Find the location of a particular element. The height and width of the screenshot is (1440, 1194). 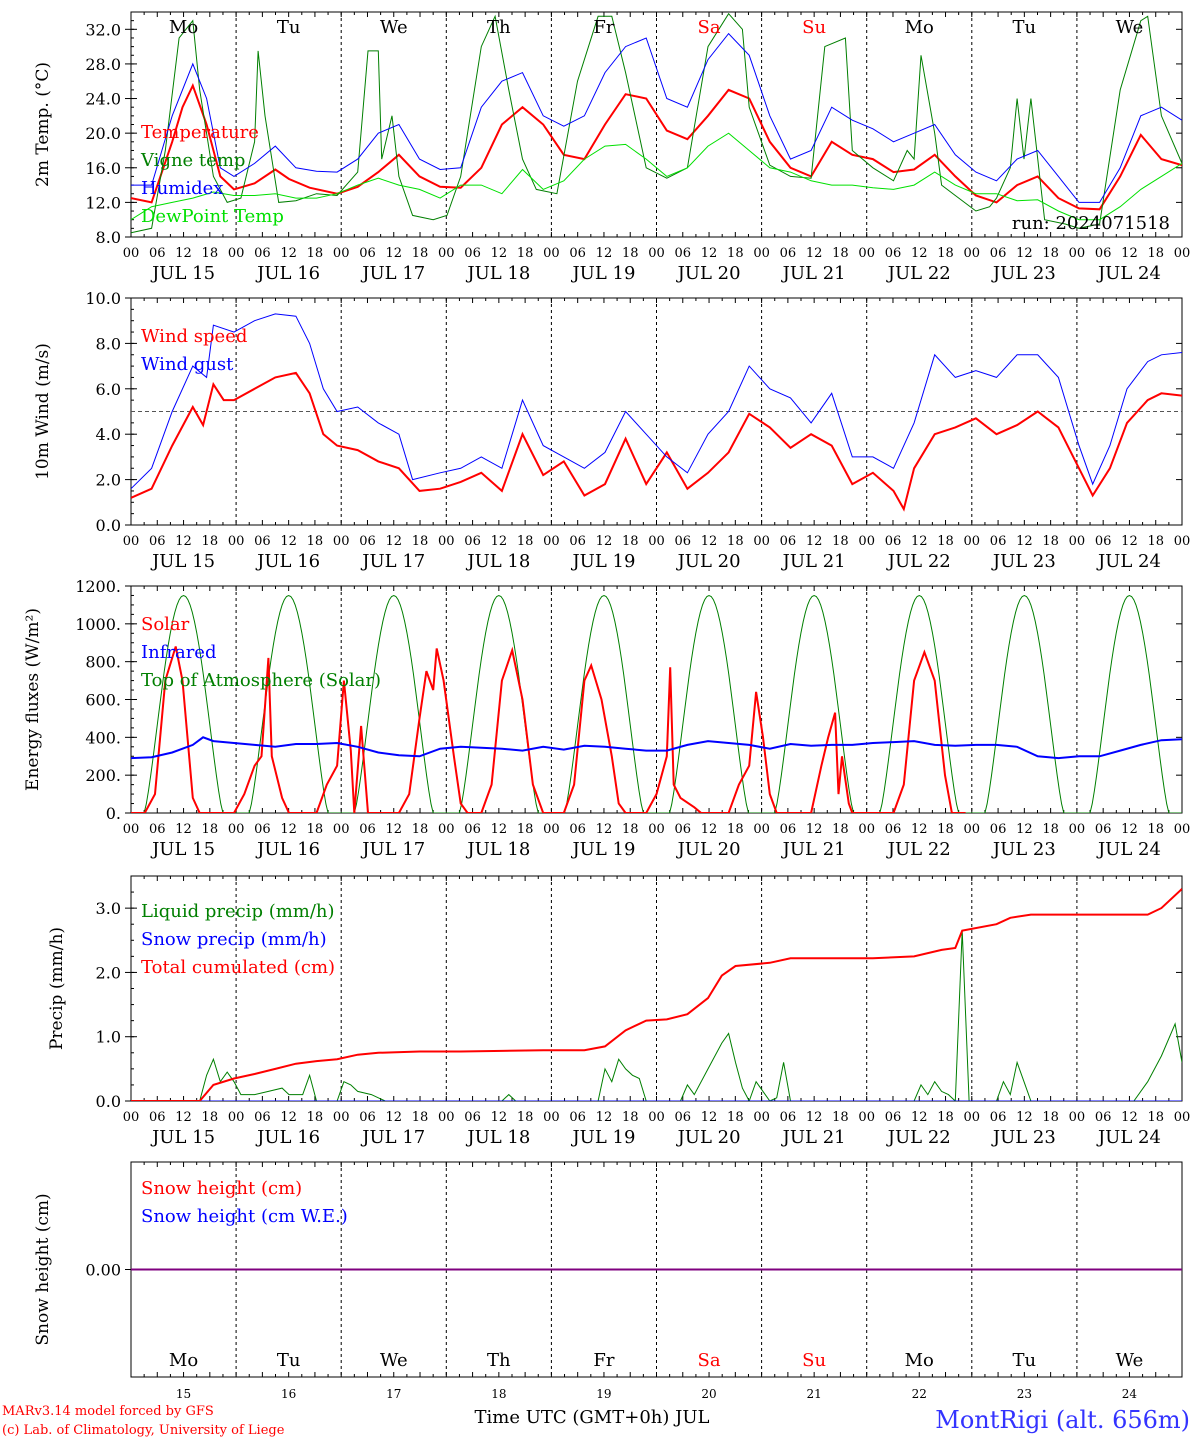

y-tick-label: 400. is located at coordinates (103, 737).